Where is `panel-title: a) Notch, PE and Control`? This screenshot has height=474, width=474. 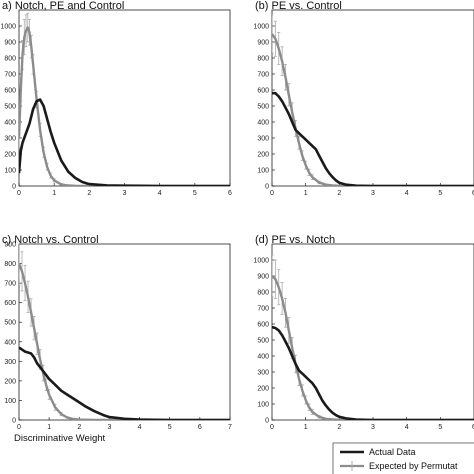
panel-title: a) Notch, PE and Control is located at coordinates (63, 6).